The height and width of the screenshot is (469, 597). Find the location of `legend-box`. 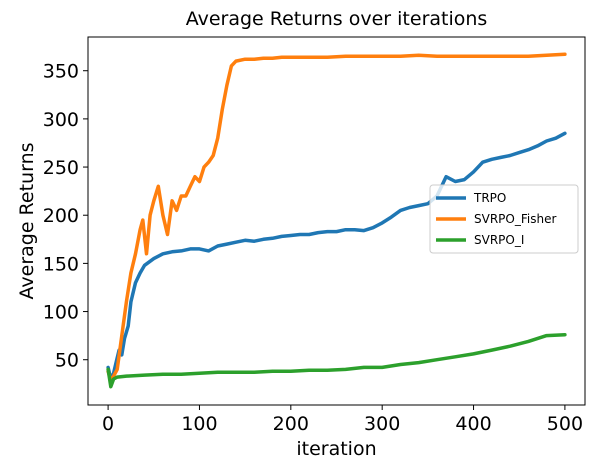

legend-box is located at coordinates (504, 219).